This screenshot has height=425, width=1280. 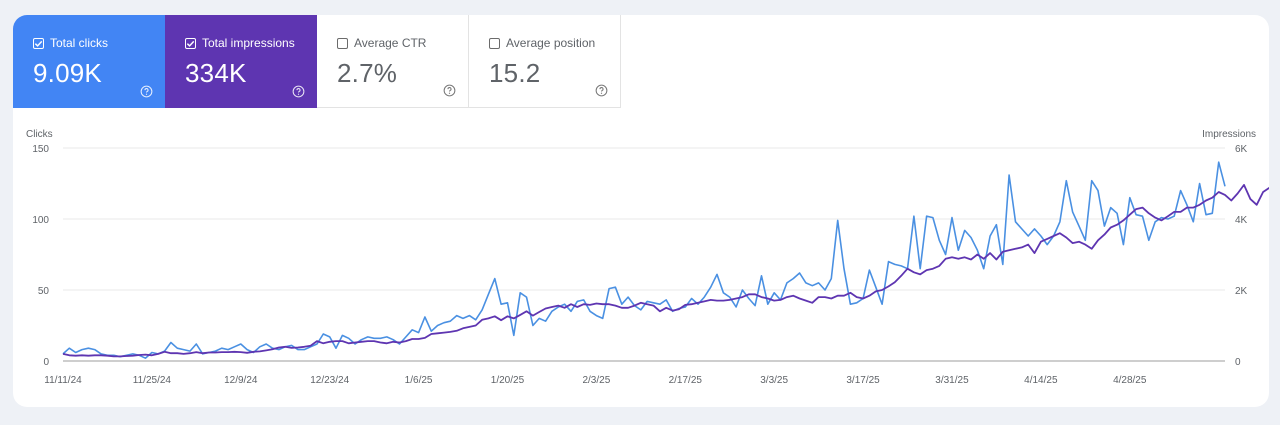 I want to click on x-axis-tick-label: 11/11/24, so click(x=63, y=380).